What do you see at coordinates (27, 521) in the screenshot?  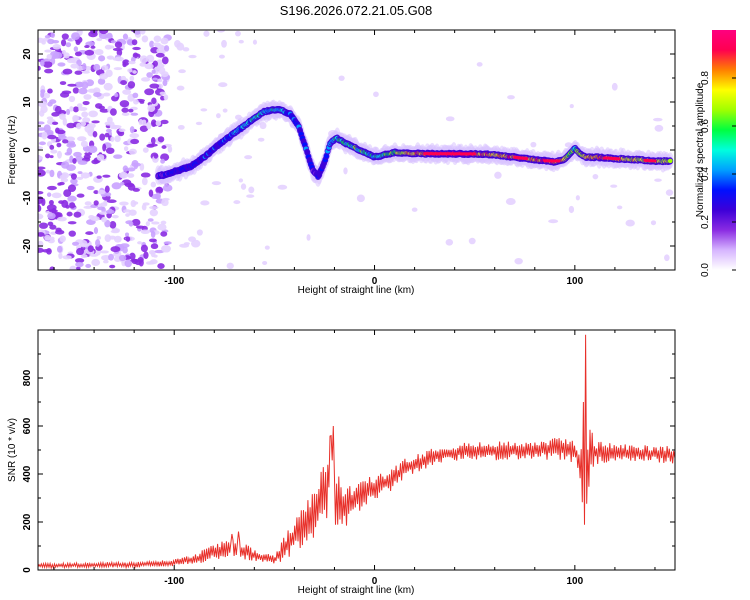 I see `snr-ytick-label: 200` at bounding box center [27, 521].